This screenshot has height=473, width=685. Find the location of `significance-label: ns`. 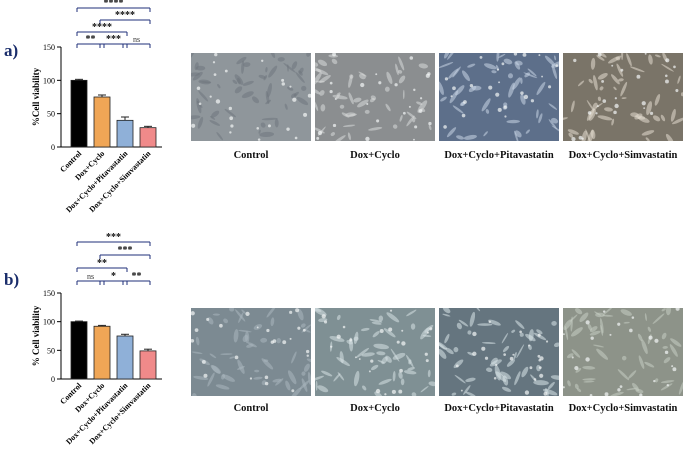

significance-label: ns is located at coordinates (136, 39).